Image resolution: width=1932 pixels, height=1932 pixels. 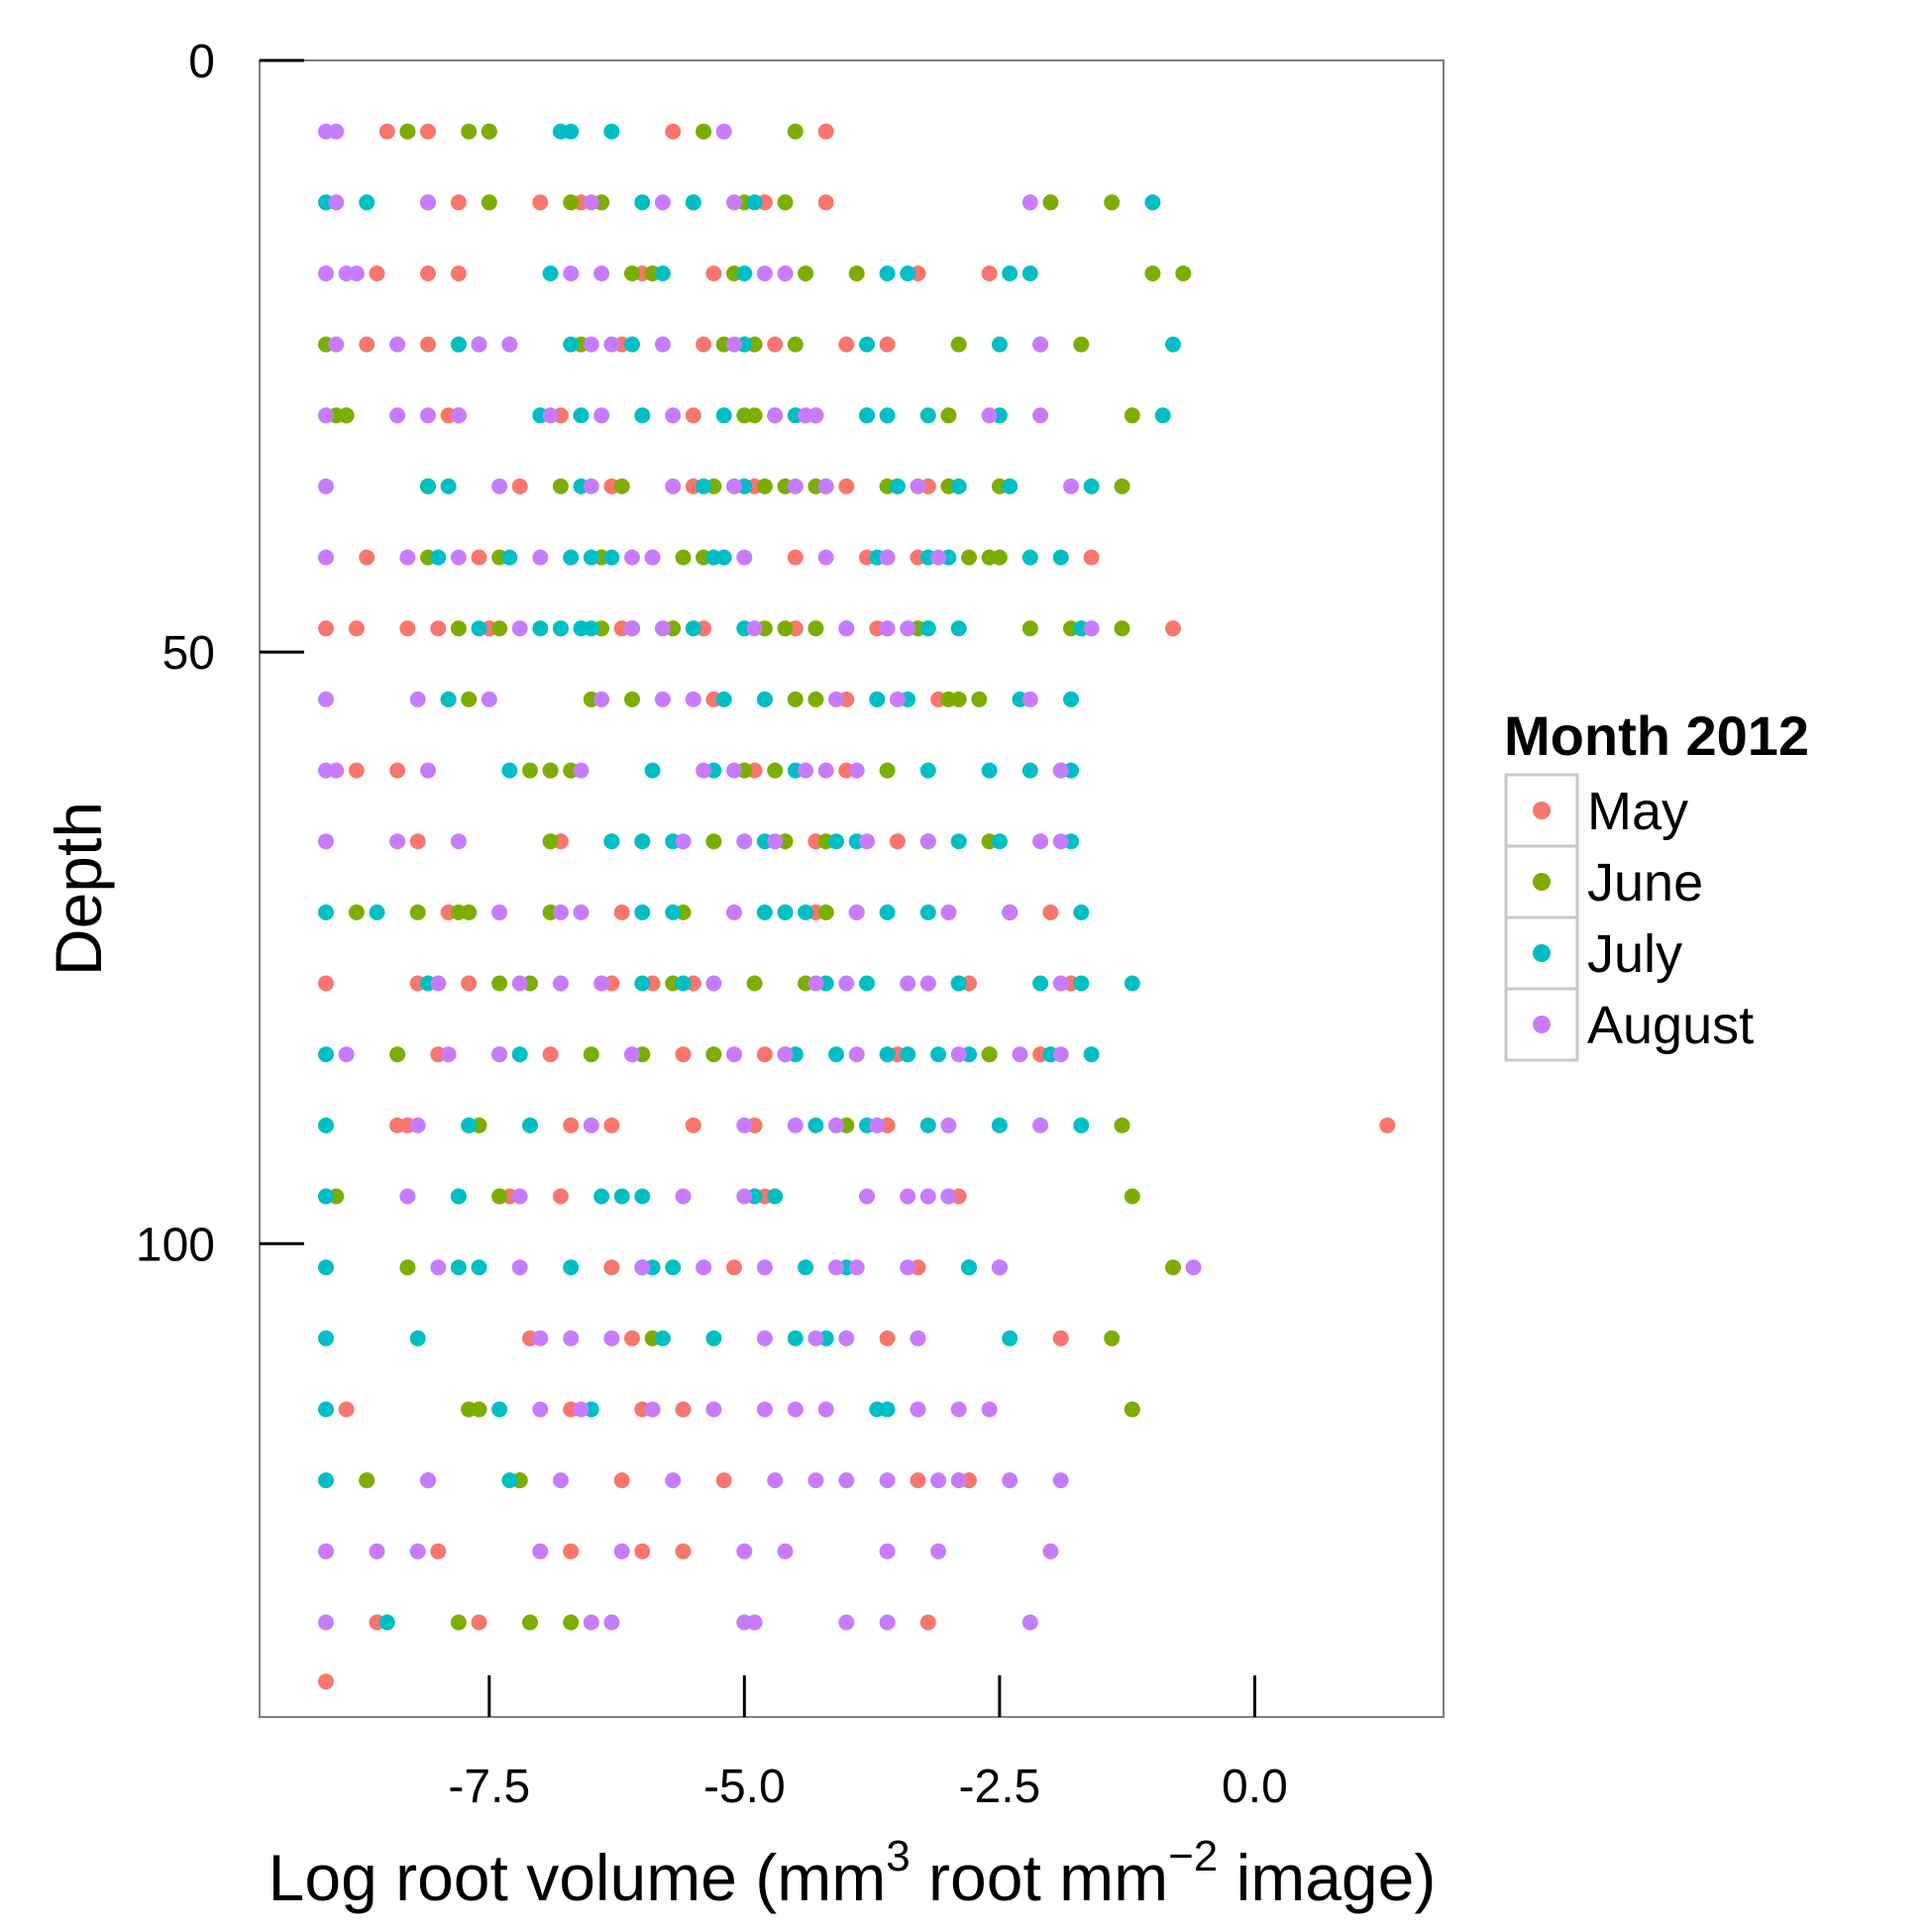 I want to click on x-axis-title-part-1: Log root volume (mm, so click(x=577, y=1878).